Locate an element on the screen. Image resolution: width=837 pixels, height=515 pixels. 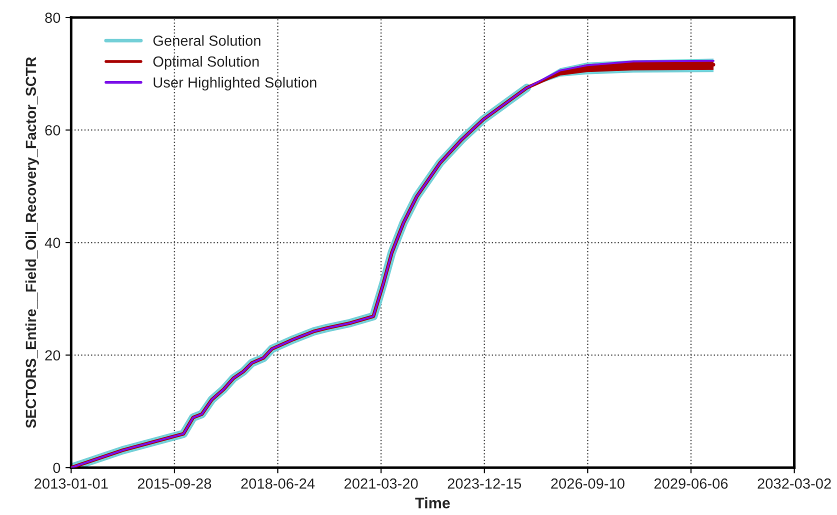
y-axis-title: SECTORS_Entire__Field_Oil_Recovery_Factor_SCTR is located at coordinates (32, 242).